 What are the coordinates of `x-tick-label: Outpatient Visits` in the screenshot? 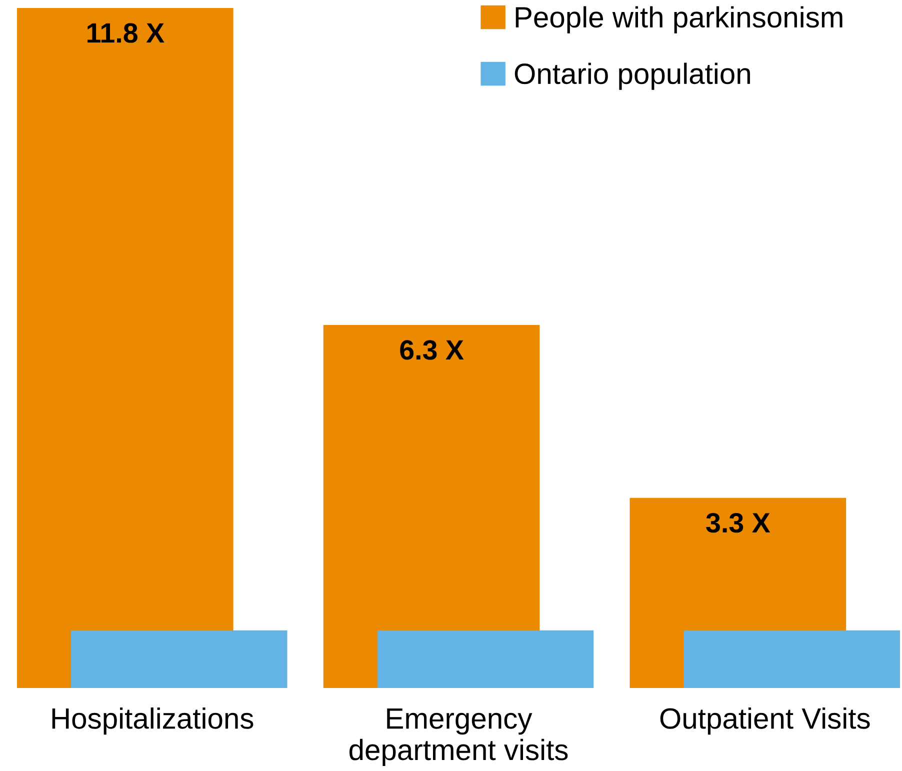 It's located at (765, 721).